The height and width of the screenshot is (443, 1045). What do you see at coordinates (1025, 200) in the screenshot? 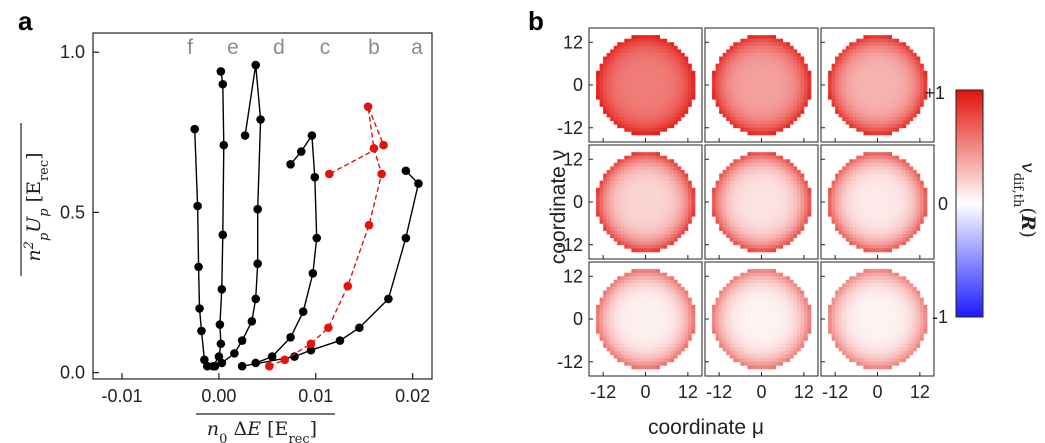
I see `colorbar-label: vdif,th(R)` at bounding box center [1025, 200].